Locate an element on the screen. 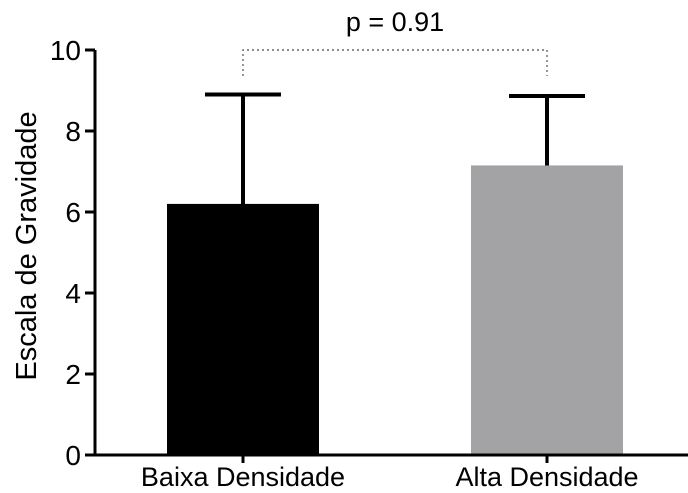 The image size is (688, 493). y-tick-label-10: 10 is located at coordinates (65, 50).